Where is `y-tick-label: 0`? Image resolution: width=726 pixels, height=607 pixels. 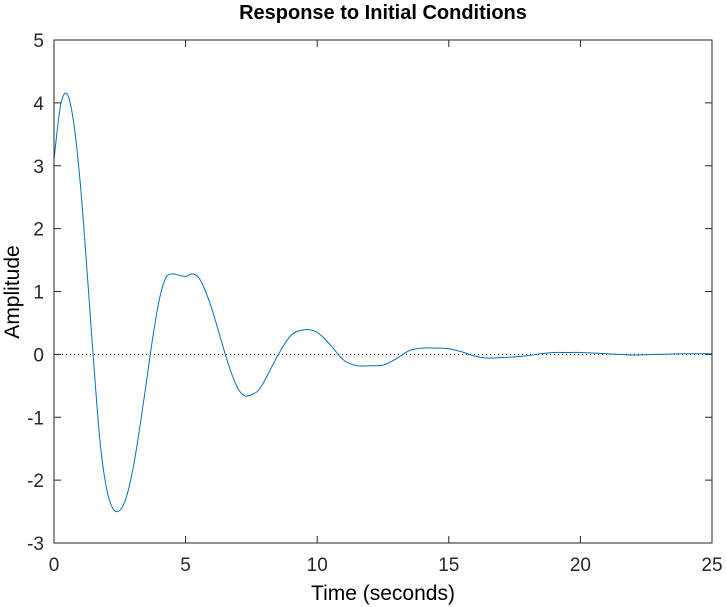 y-tick-label: 0 is located at coordinates (38, 355).